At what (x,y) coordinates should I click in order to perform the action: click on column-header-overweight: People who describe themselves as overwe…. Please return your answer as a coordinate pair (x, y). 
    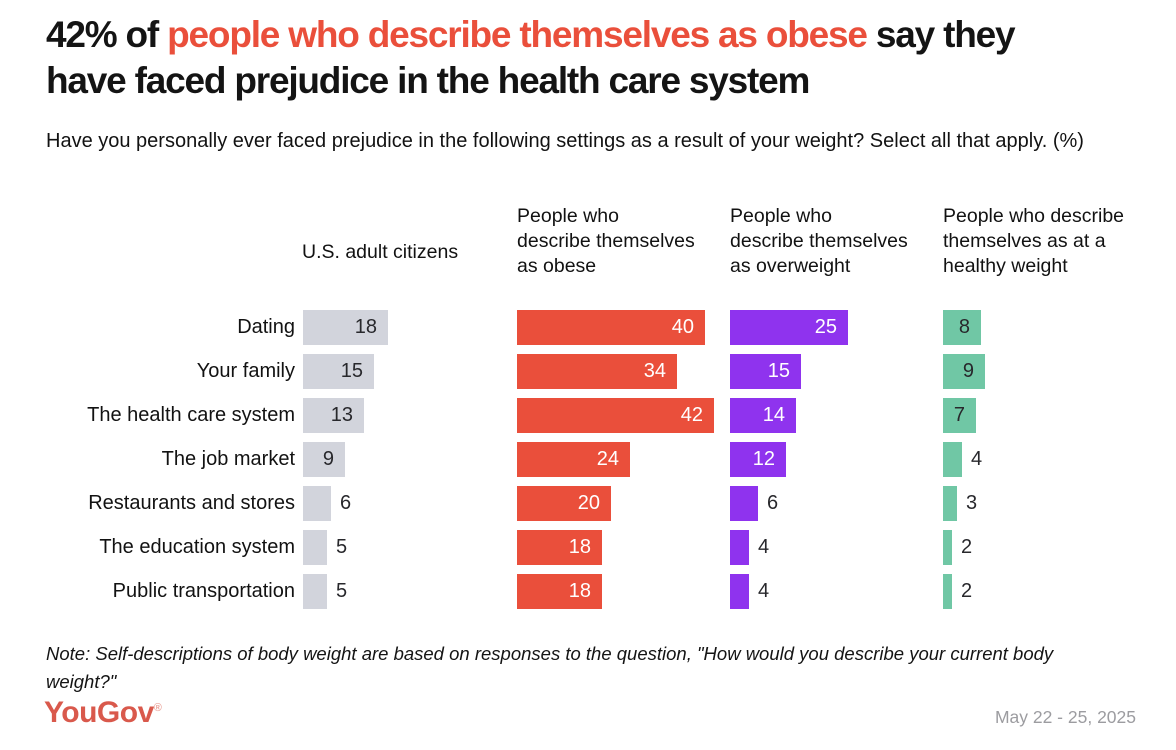
    Looking at the image, I should click on (819, 241).